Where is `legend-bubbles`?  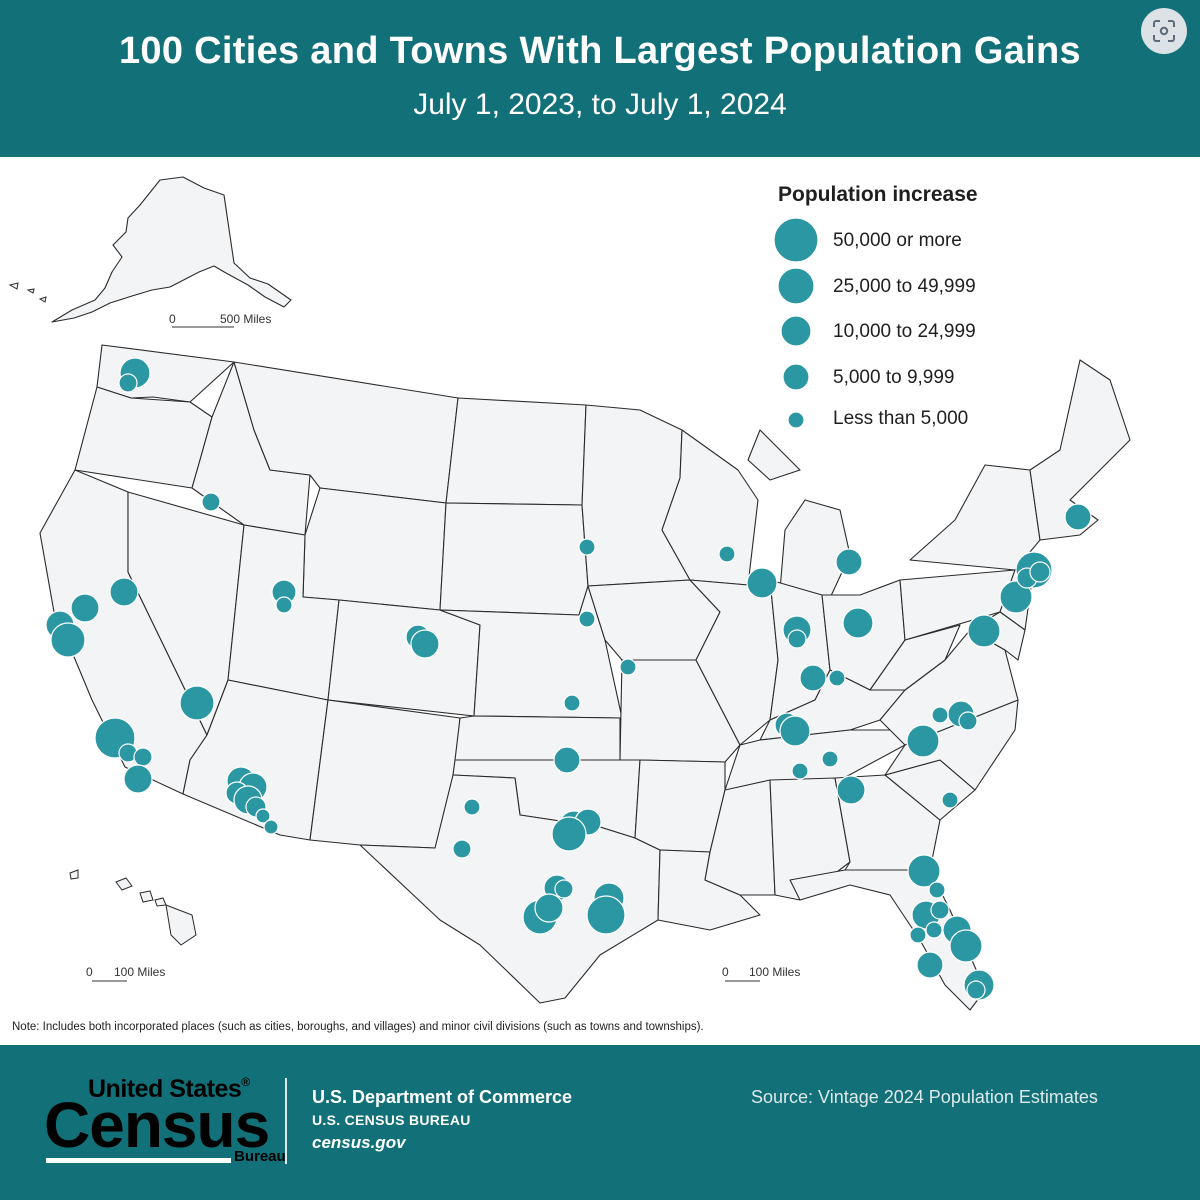 legend-bubbles is located at coordinates (796, 323).